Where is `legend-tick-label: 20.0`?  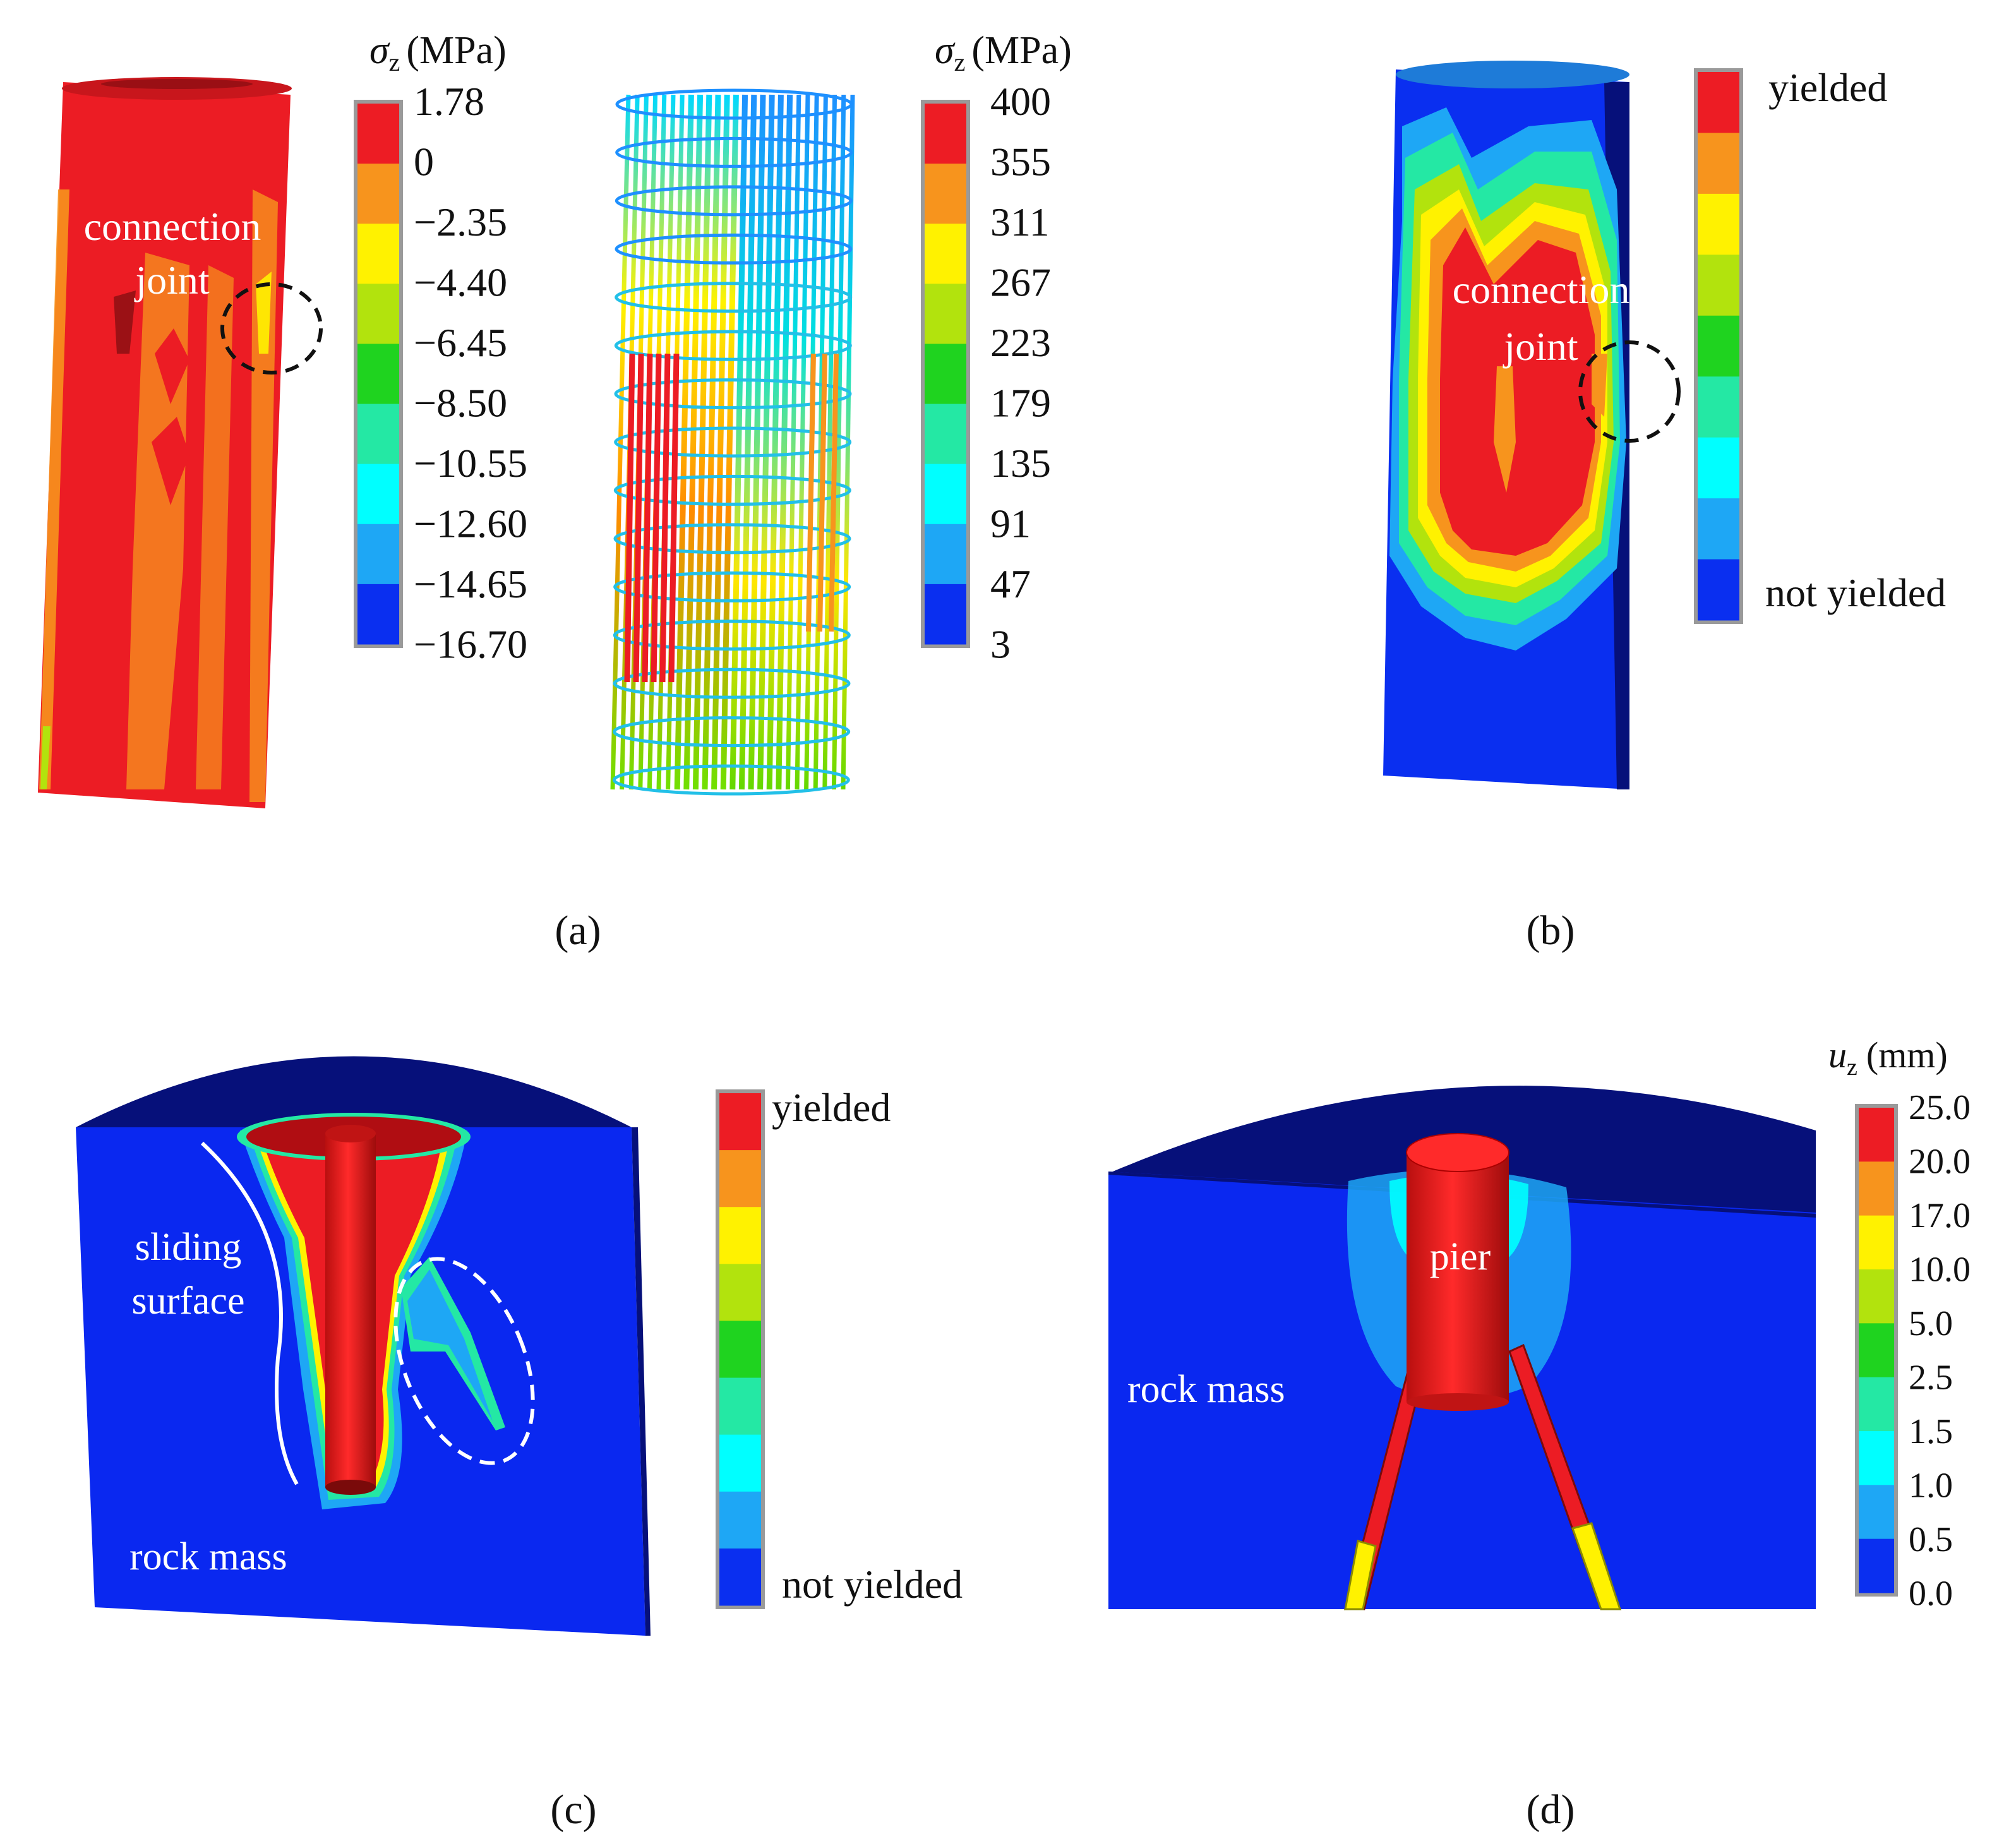 legend-tick-label: 20.0 is located at coordinates (1940, 1162).